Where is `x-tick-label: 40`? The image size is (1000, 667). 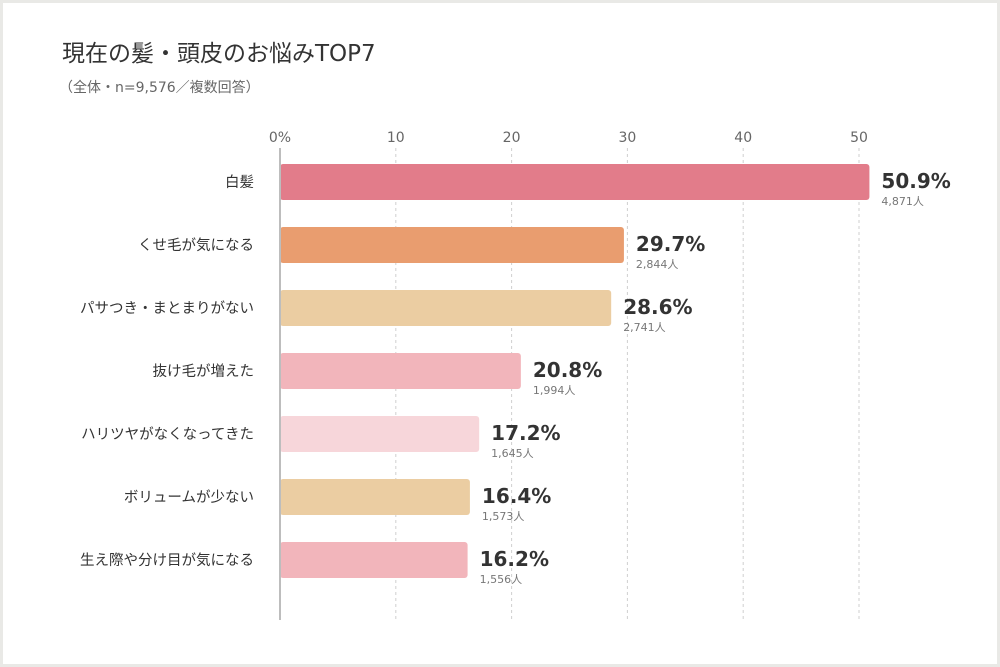
x-tick-label: 40 is located at coordinates (743, 138).